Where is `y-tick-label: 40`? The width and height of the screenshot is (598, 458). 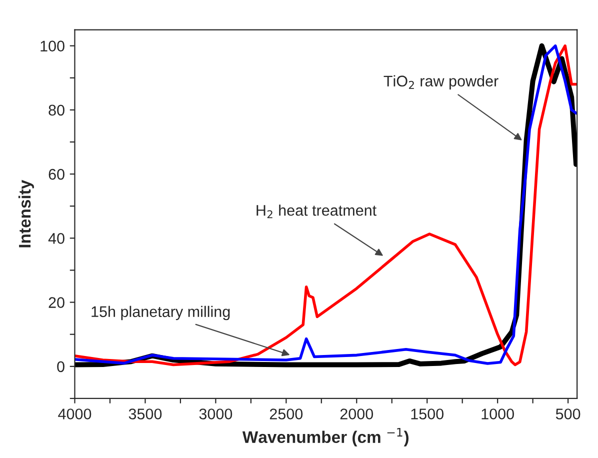
y-tick-label: 40 is located at coordinates (56, 238).